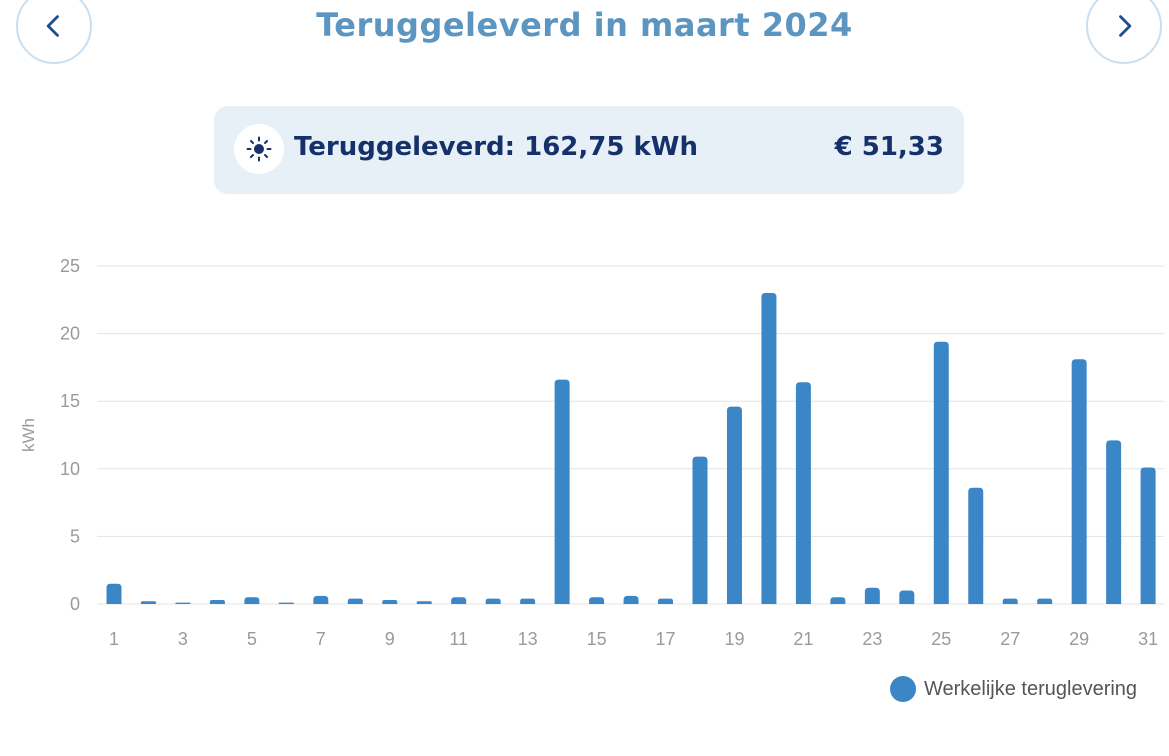  I want to click on x-tick-label: 29, so click(1079, 639).